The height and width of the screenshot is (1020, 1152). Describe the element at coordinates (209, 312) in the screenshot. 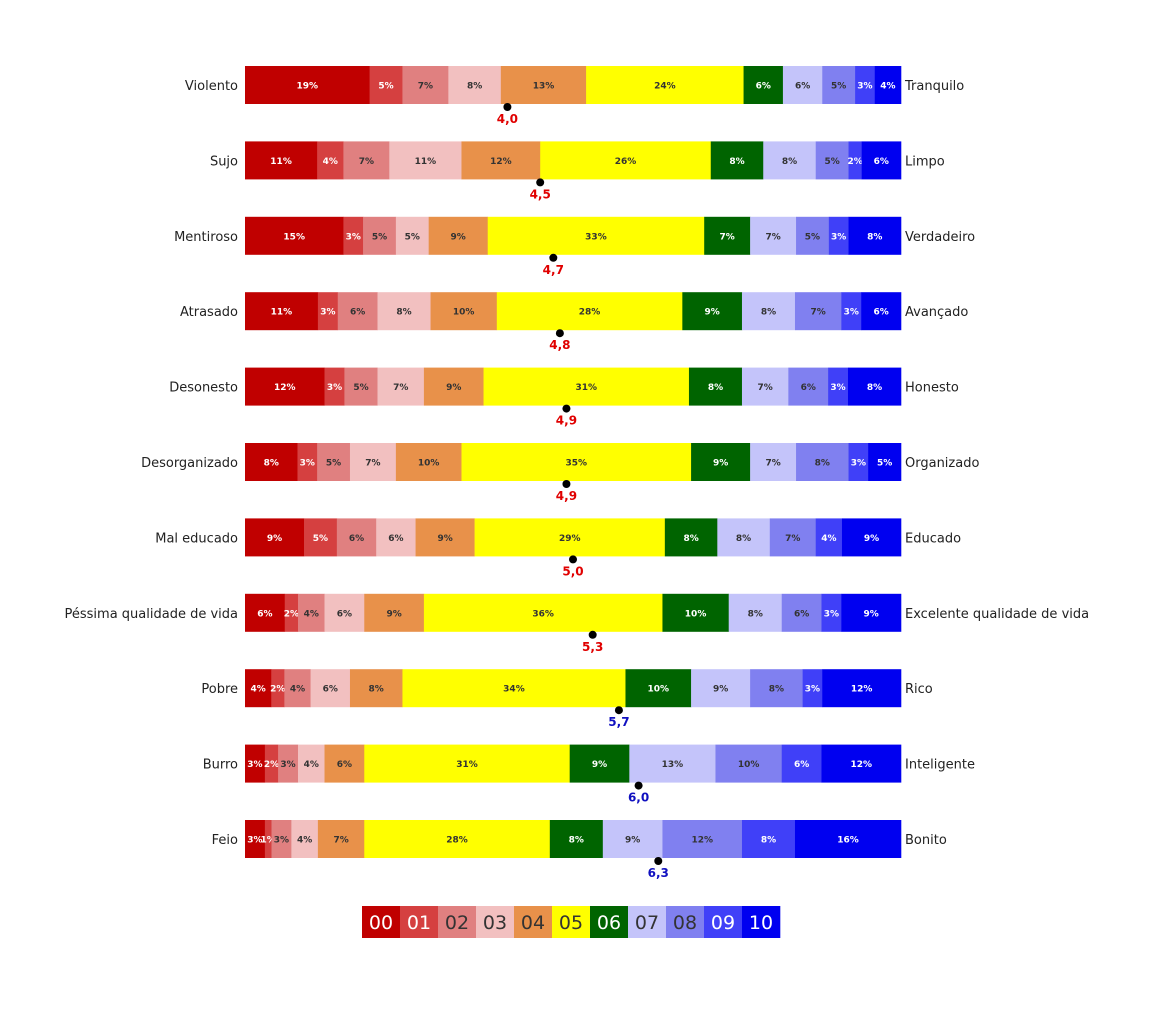

I see `row-left-label: Atrasado` at that location.